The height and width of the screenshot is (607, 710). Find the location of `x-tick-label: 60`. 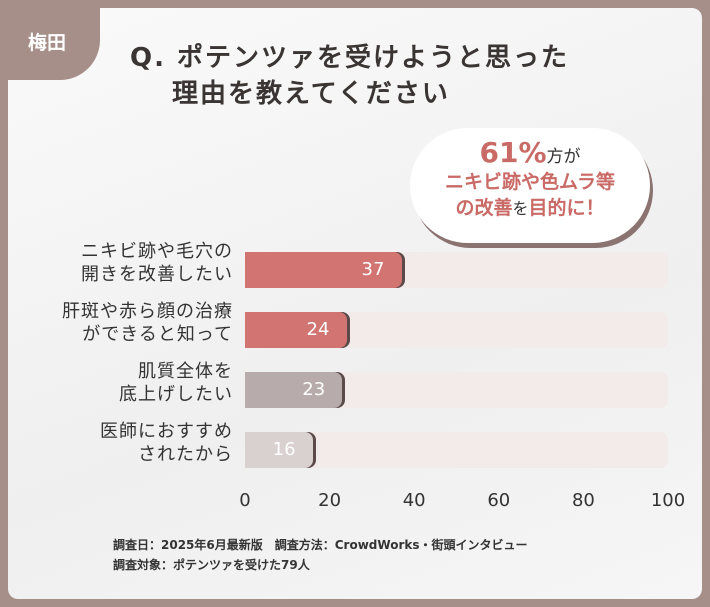

x-tick-label: 60 is located at coordinates (499, 500).